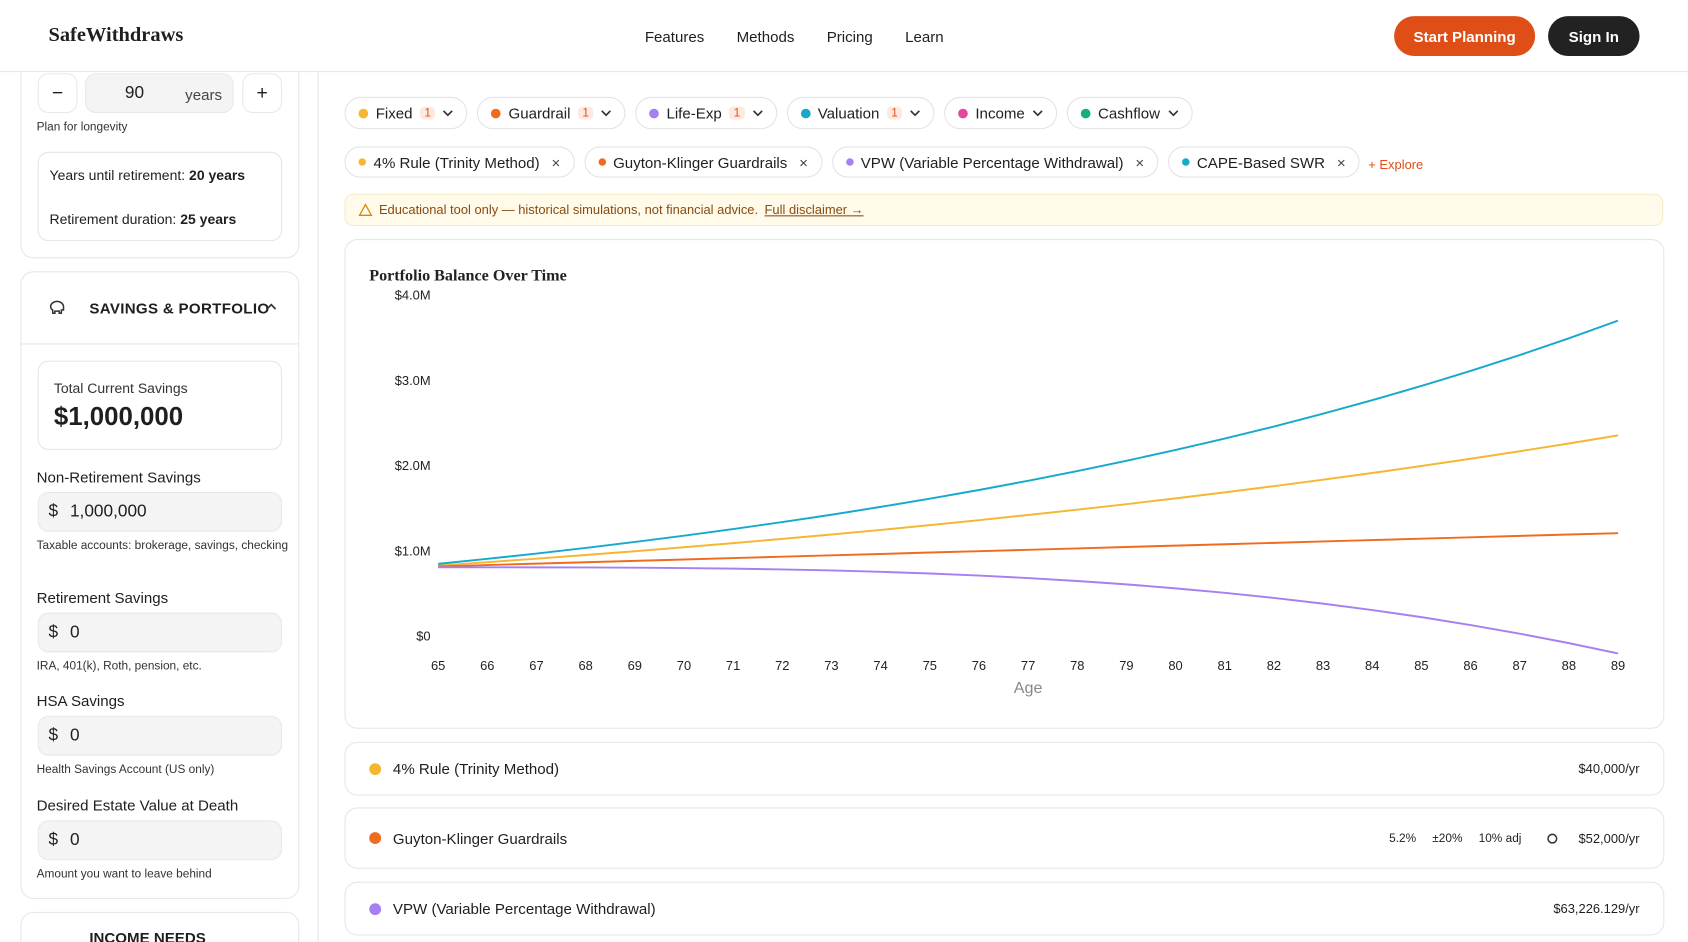 This screenshot has width=1688, height=942. What do you see at coordinates (1126, 665) in the screenshot?
I see `x-tick-label: 79` at bounding box center [1126, 665].